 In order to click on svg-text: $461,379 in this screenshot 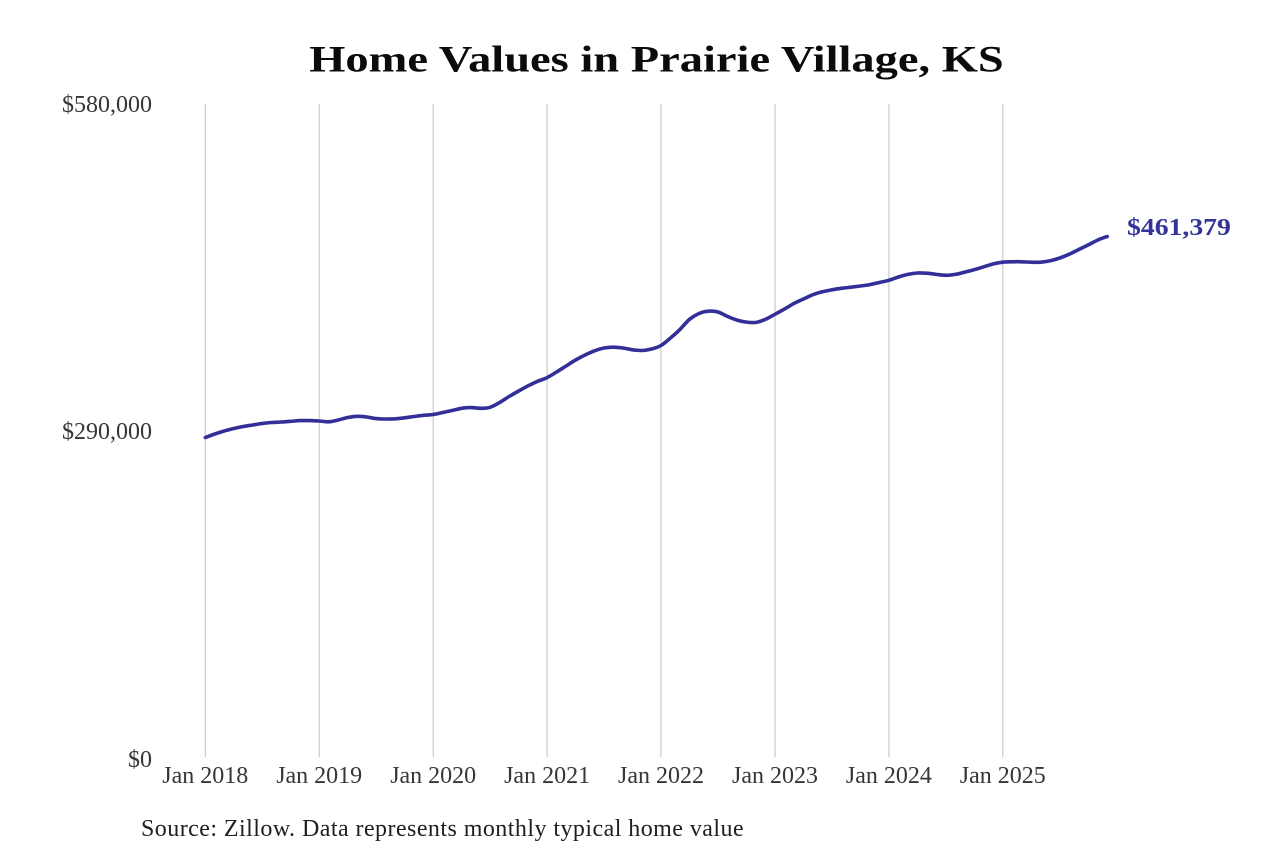, I will do `click(1179, 227)`.